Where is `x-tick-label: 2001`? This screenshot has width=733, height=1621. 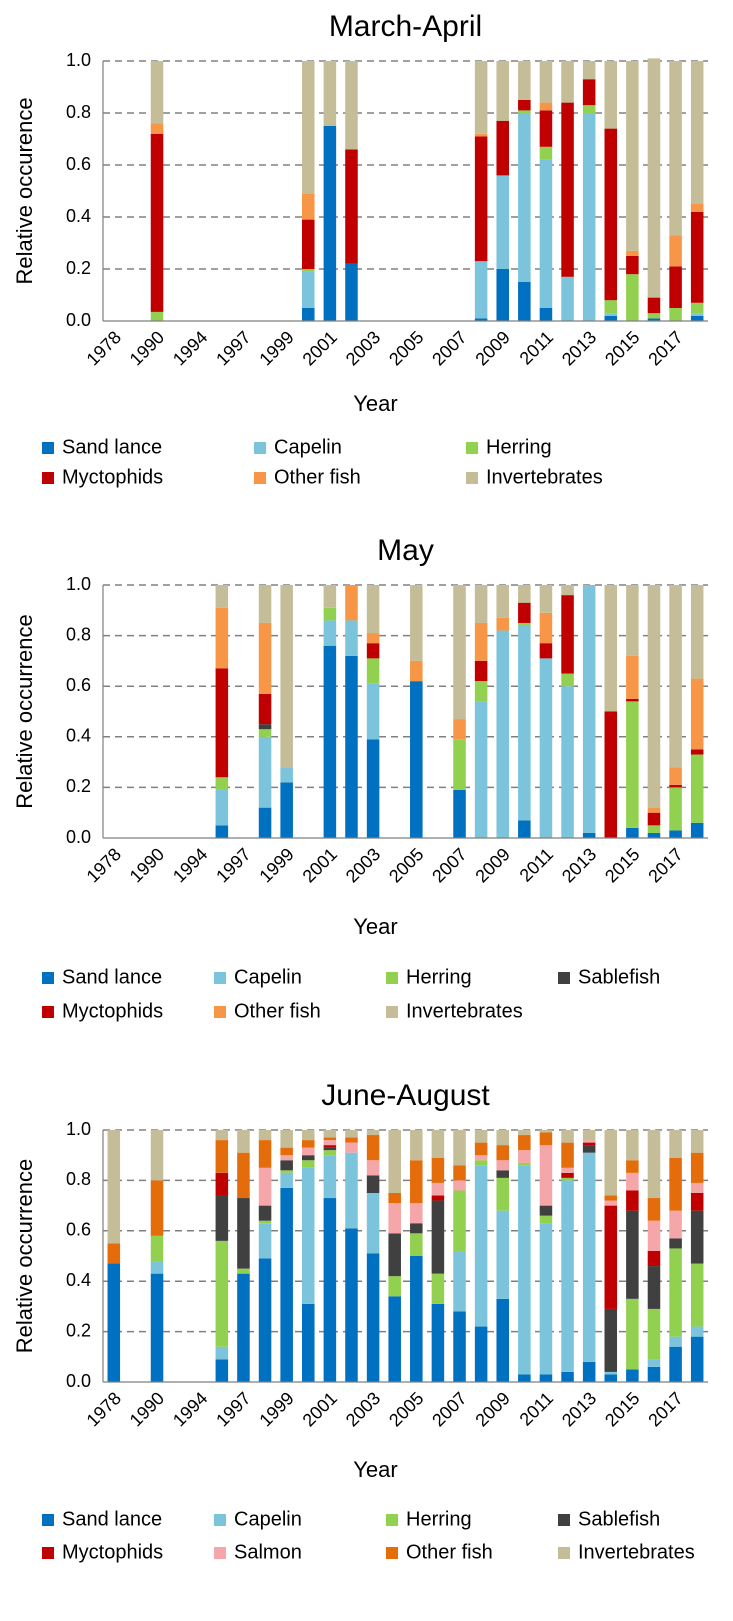 x-tick-label: 2001 is located at coordinates (320, 865).